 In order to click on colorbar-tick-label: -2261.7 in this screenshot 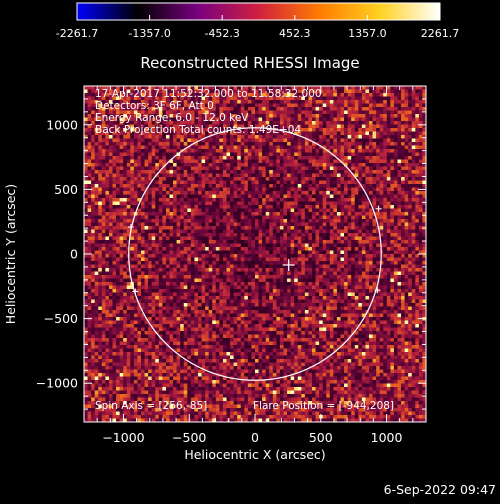, I will do `click(77, 33)`.